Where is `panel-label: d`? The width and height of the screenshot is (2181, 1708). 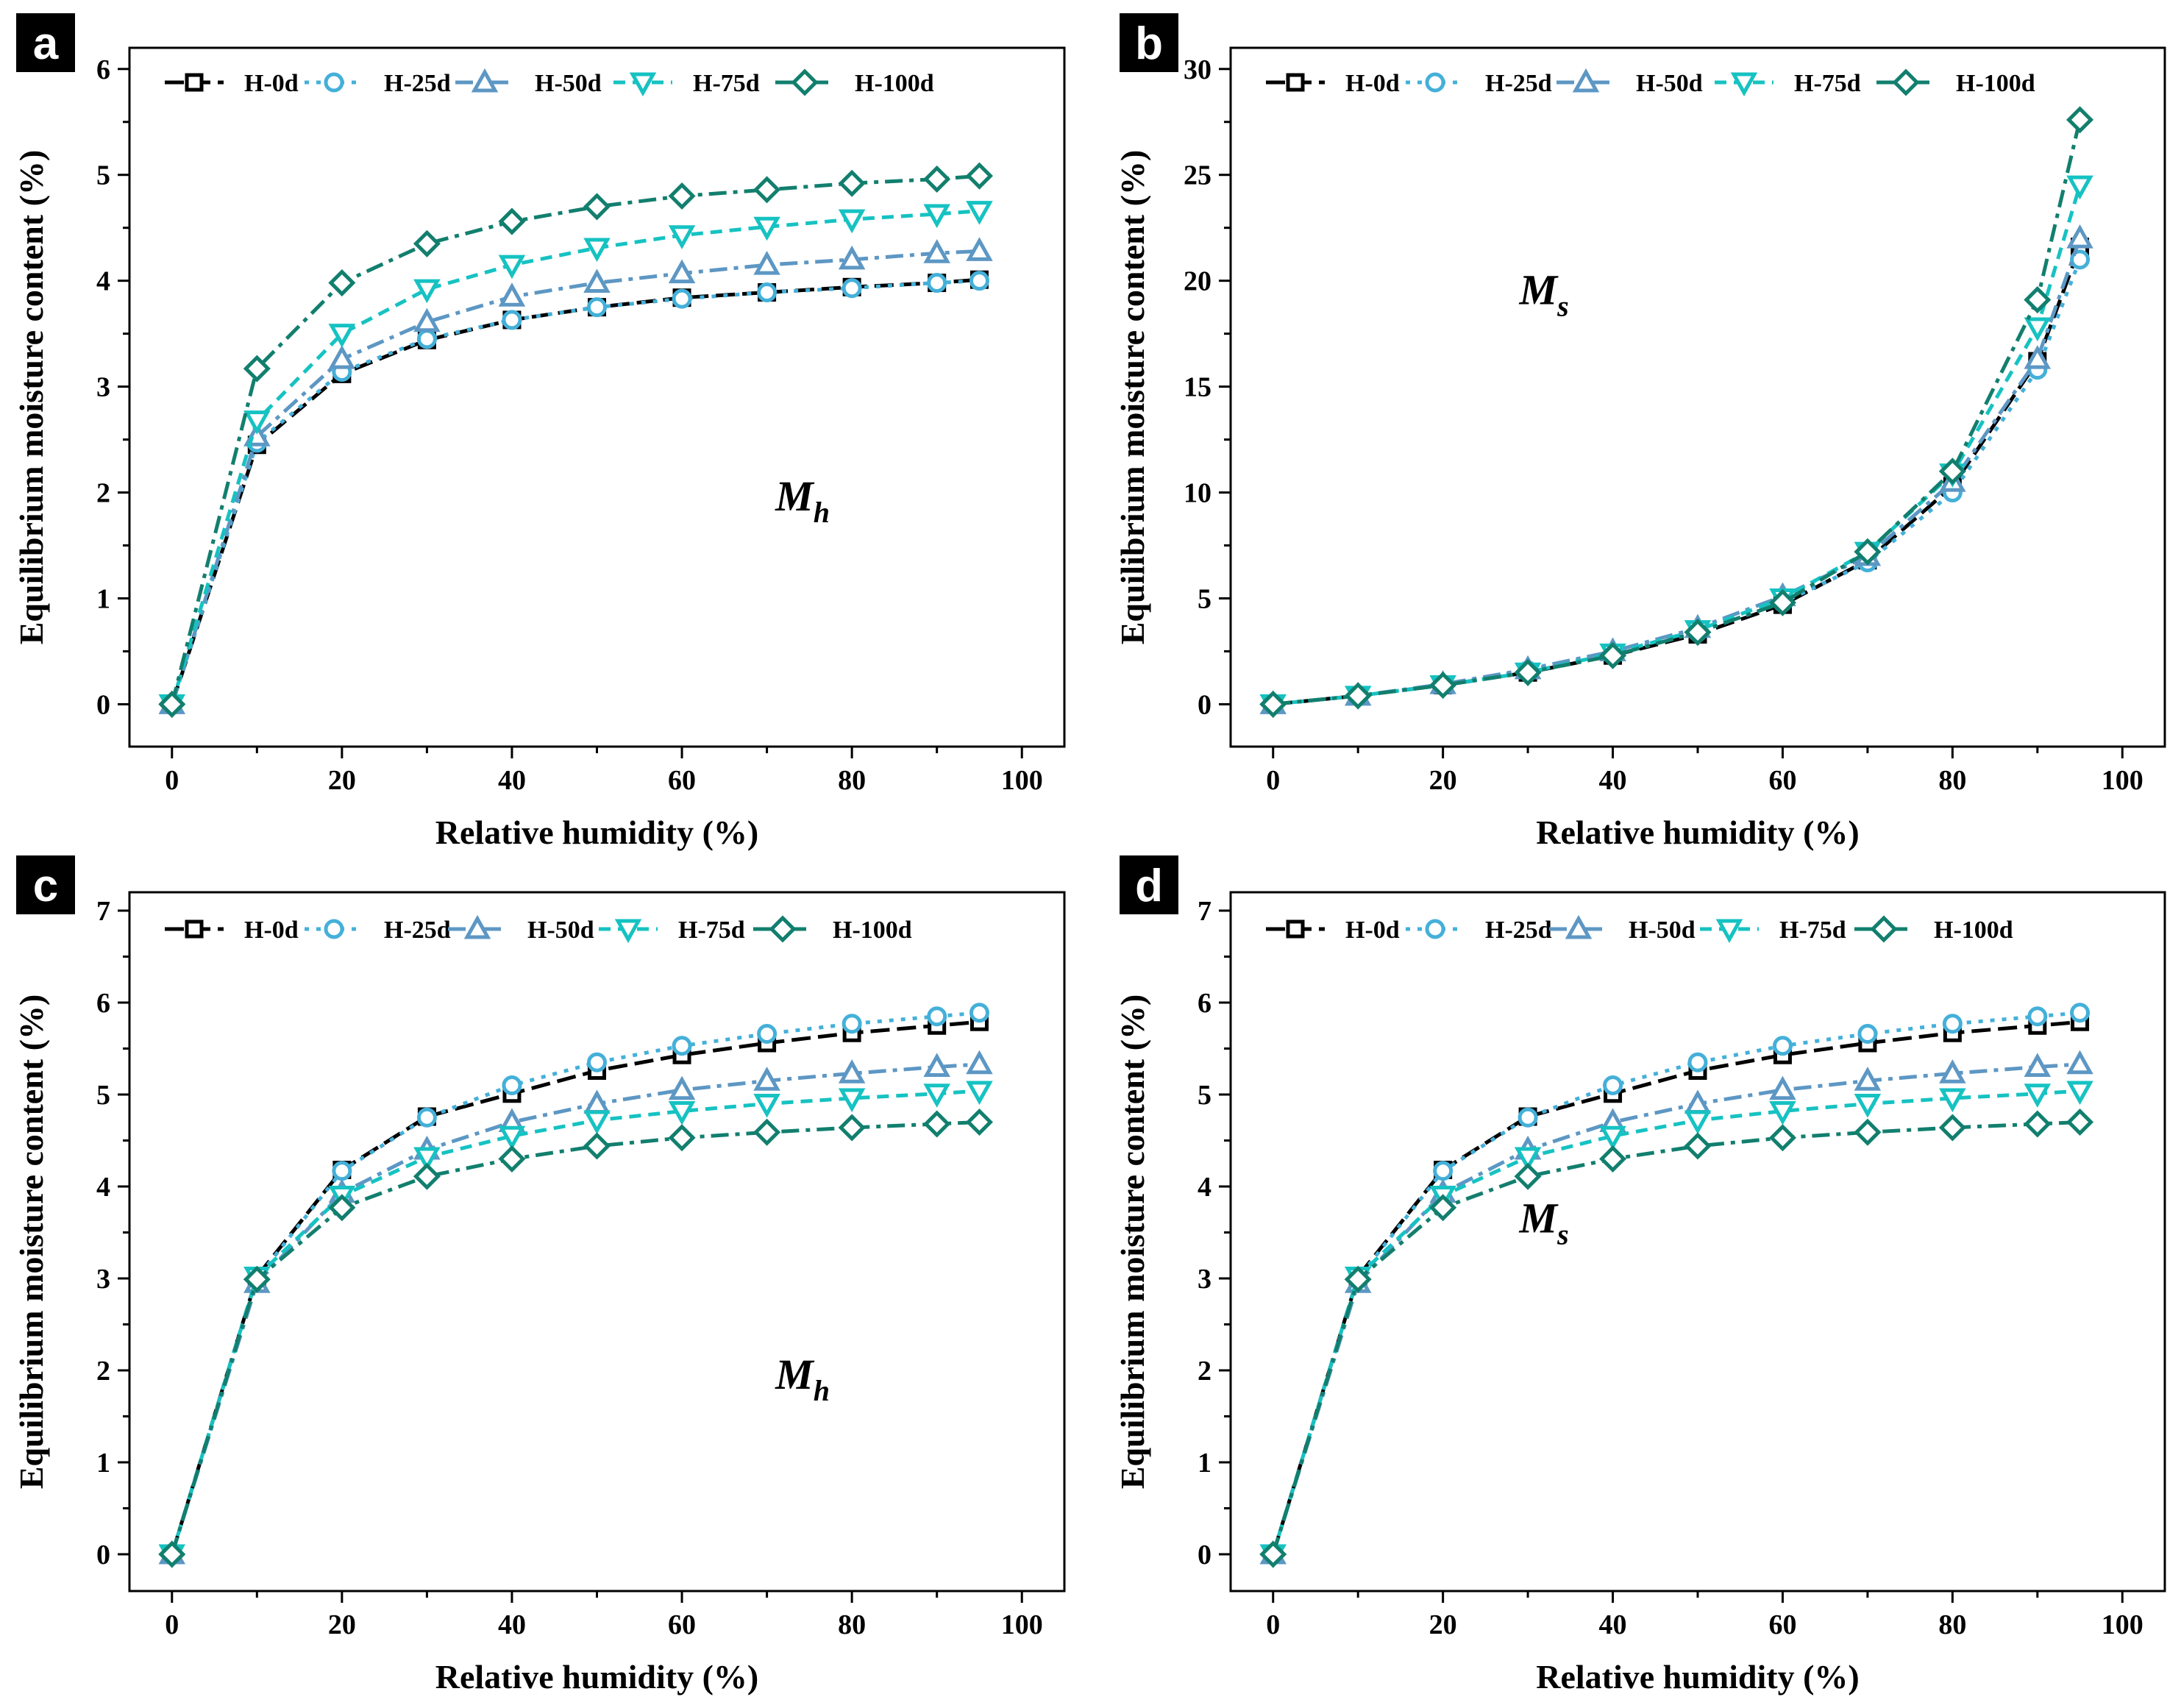 panel-label: d is located at coordinates (1149, 885).